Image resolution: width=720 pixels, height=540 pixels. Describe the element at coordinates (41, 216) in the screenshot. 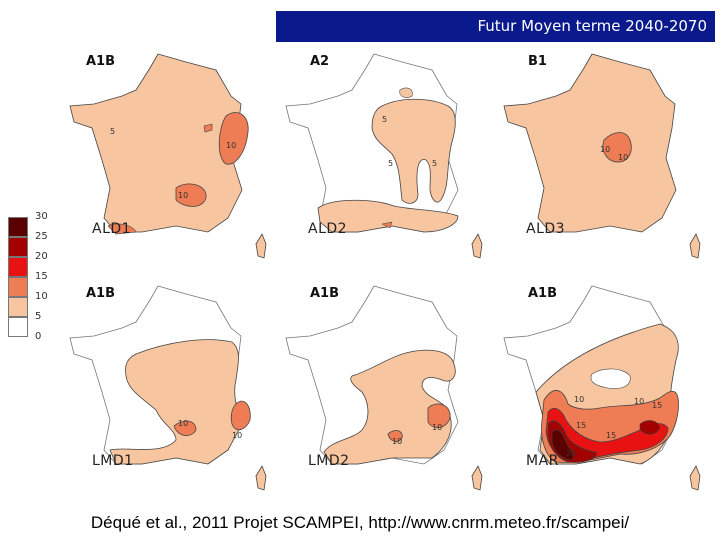

I see `legend-tick: 30` at that location.